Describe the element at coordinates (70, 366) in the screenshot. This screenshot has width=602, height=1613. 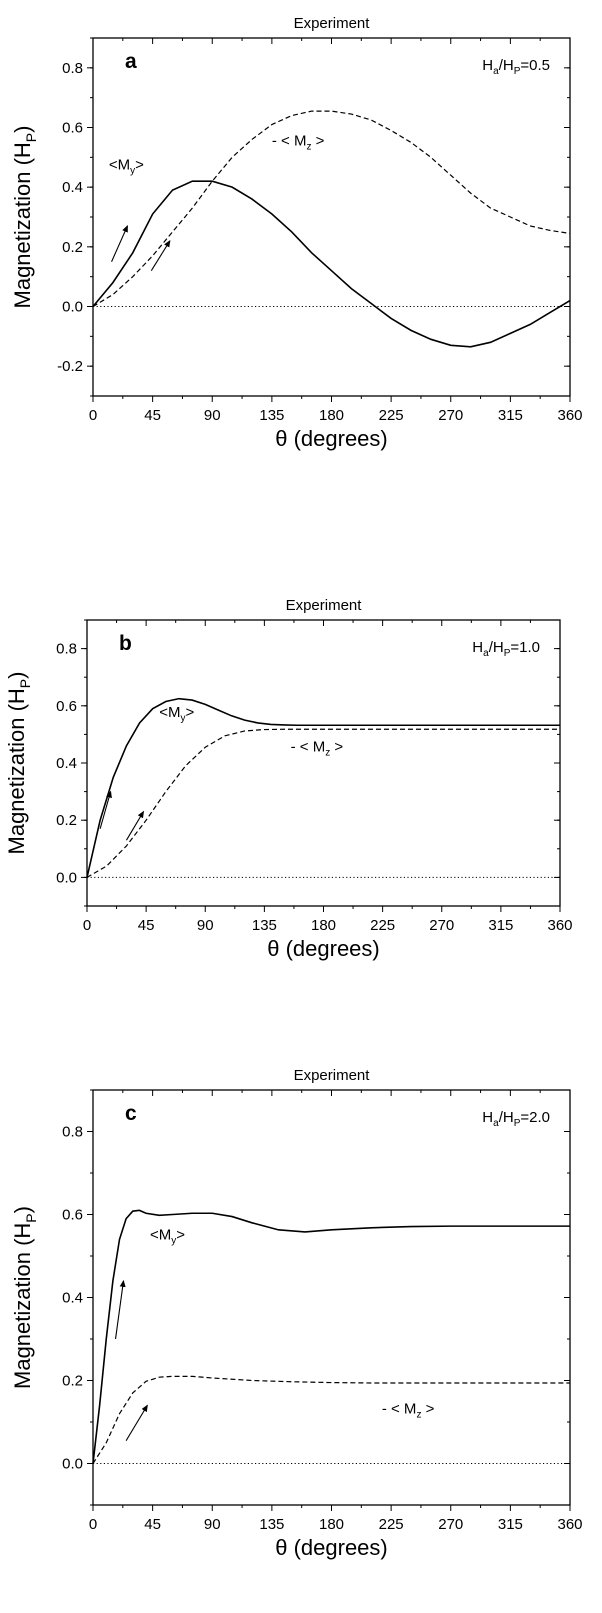
I see `y-tick-label: -0.2` at that location.